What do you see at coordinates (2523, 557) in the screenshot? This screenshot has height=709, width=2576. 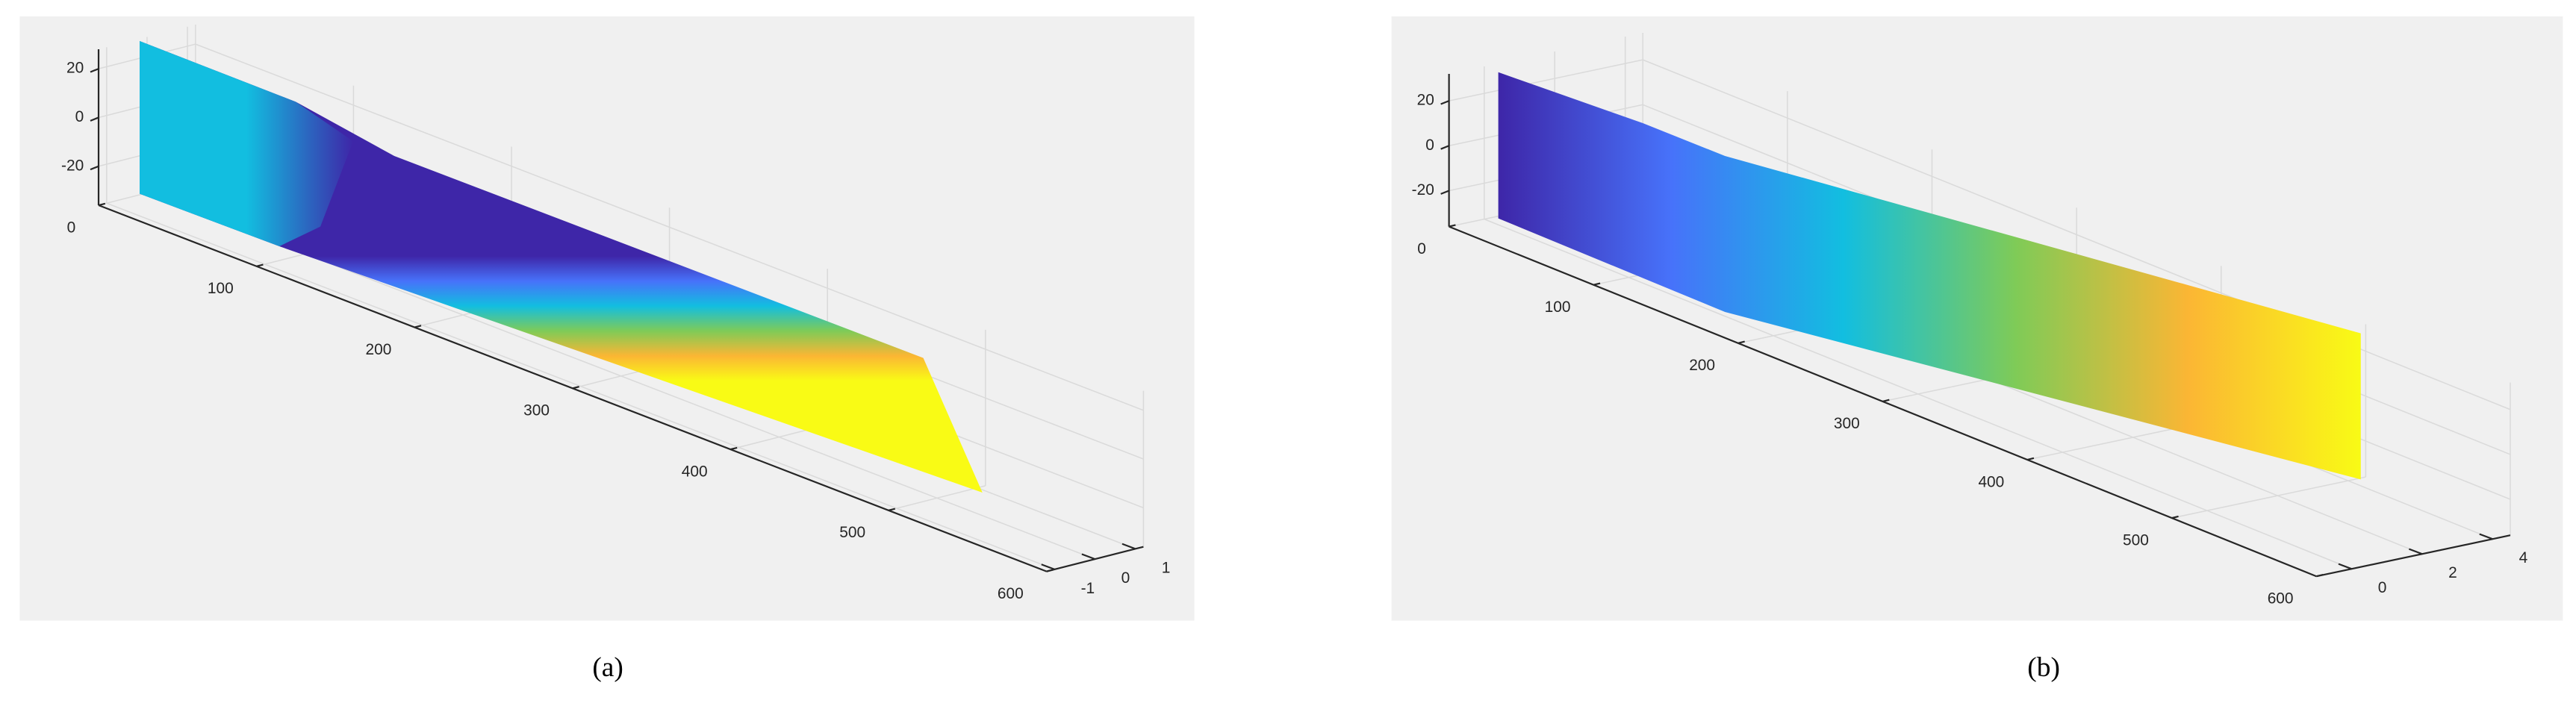 I see `y-tick-label: 4` at bounding box center [2523, 557].